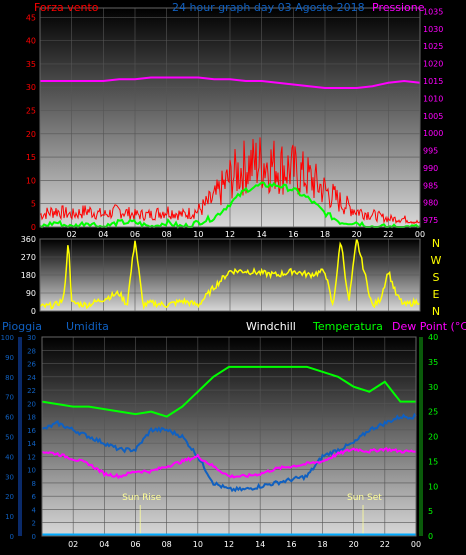 This screenshot has width=466, height=555. I want to click on x-tick-label: 02, so click(73, 544).